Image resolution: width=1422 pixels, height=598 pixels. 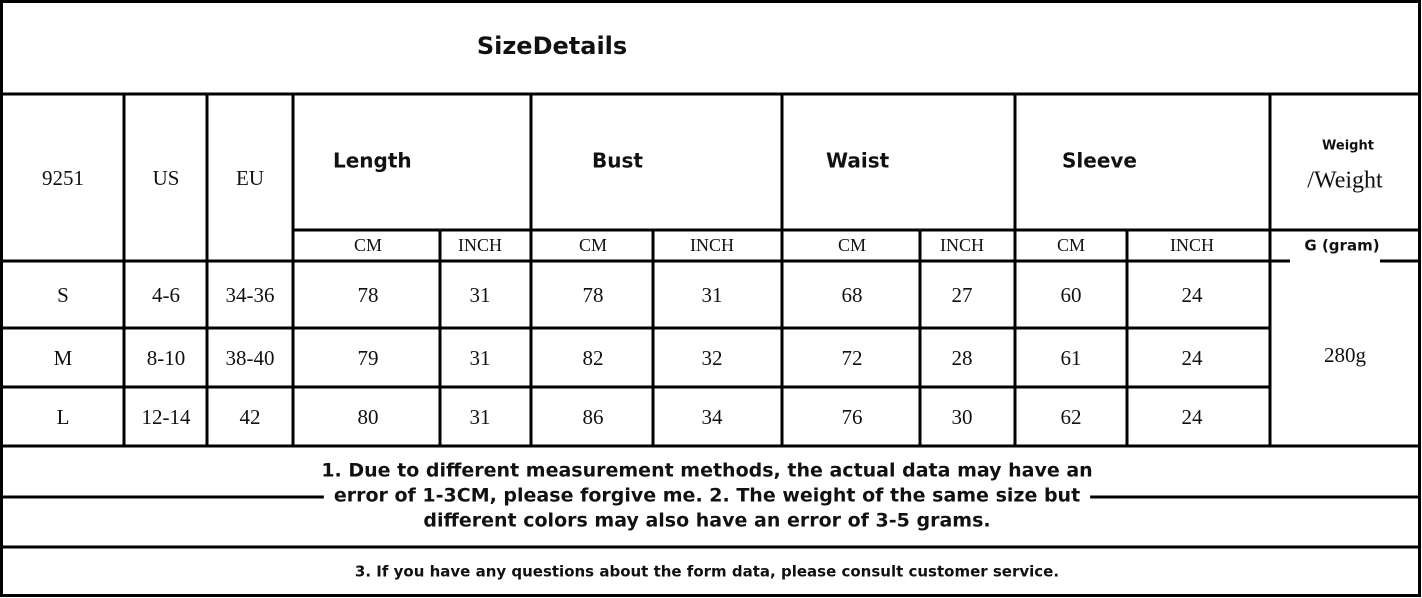 What do you see at coordinates (372, 161) in the screenshot?
I see `group-header: Length` at bounding box center [372, 161].